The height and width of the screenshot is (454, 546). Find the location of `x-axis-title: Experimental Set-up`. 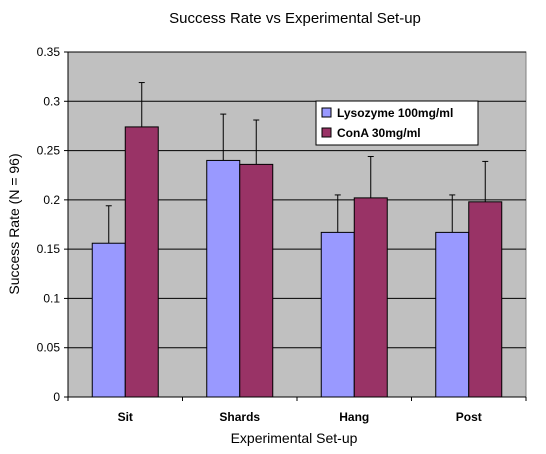

x-axis-title: Experimental Set-up is located at coordinates (294, 438).